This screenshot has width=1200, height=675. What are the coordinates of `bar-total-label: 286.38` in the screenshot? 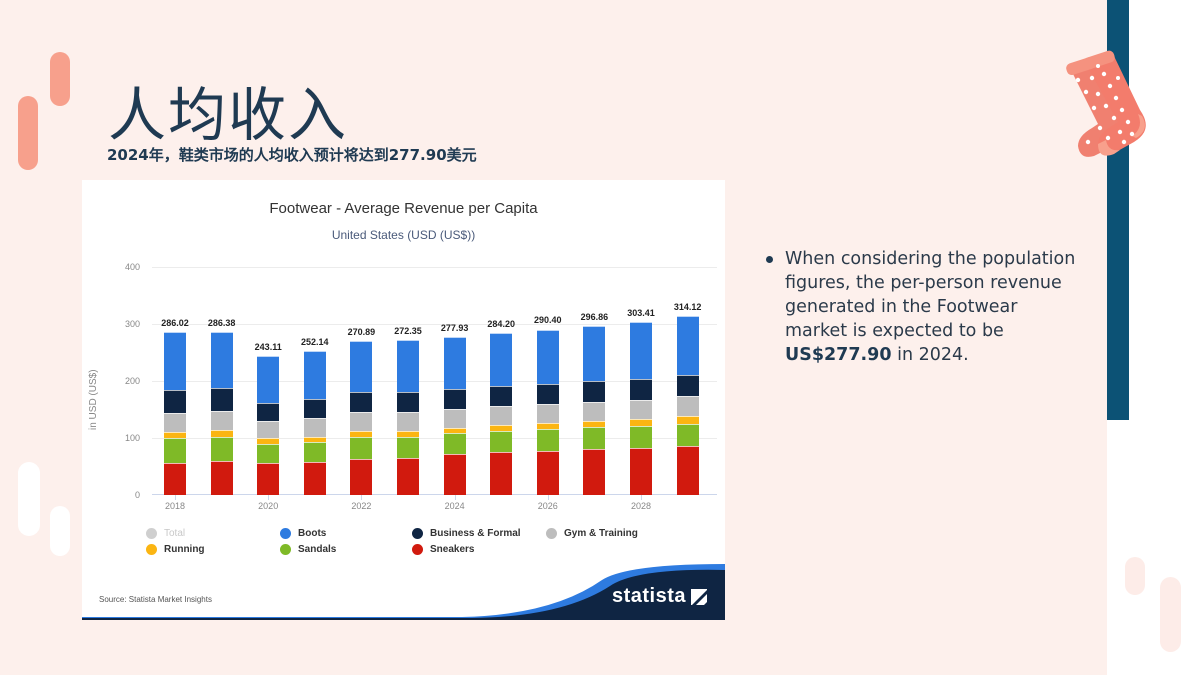 It's located at (221, 322).